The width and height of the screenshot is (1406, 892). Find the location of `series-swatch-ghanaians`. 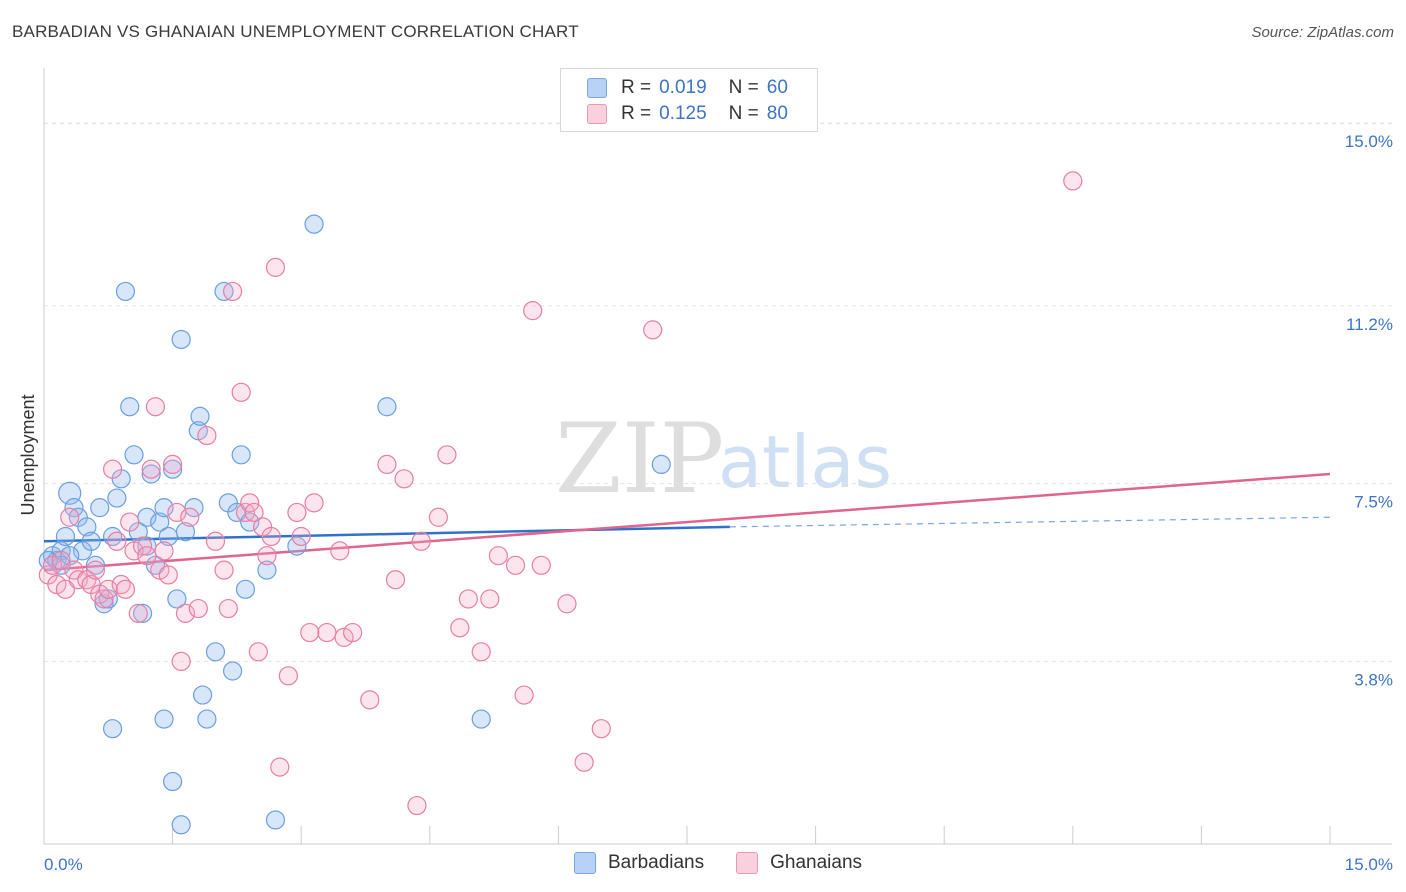

series-swatch-ghanaians is located at coordinates (747, 863).